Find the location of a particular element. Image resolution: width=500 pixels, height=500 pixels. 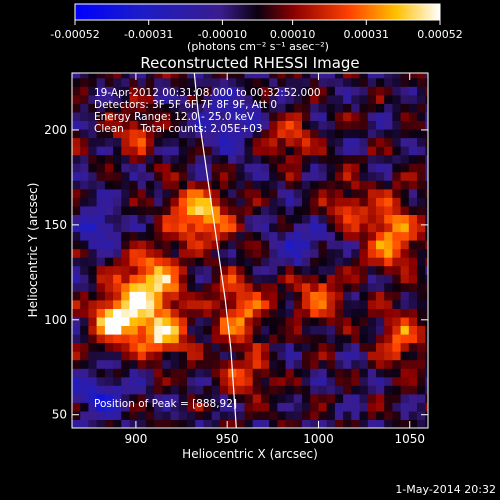

time-range-text: 19-Apr-2012 00:31:08.000 to 00:32:52.000 is located at coordinates (207, 93).